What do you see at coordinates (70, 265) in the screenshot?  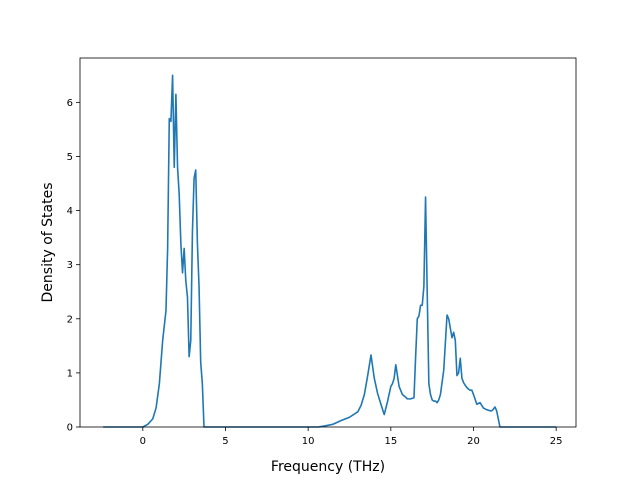 I see `y-tick-label: 3` at bounding box center [70, 265].